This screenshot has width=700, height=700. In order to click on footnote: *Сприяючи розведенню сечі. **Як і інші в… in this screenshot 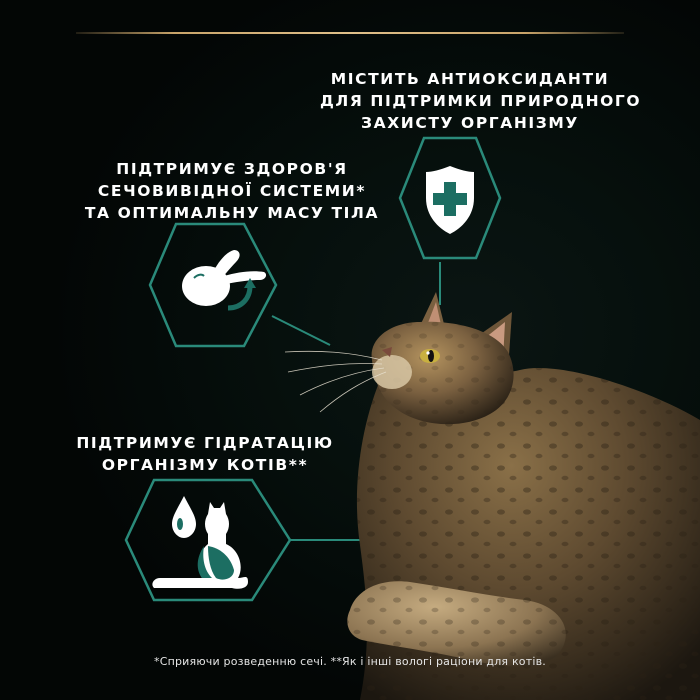, I will do `click(350, 661)`.